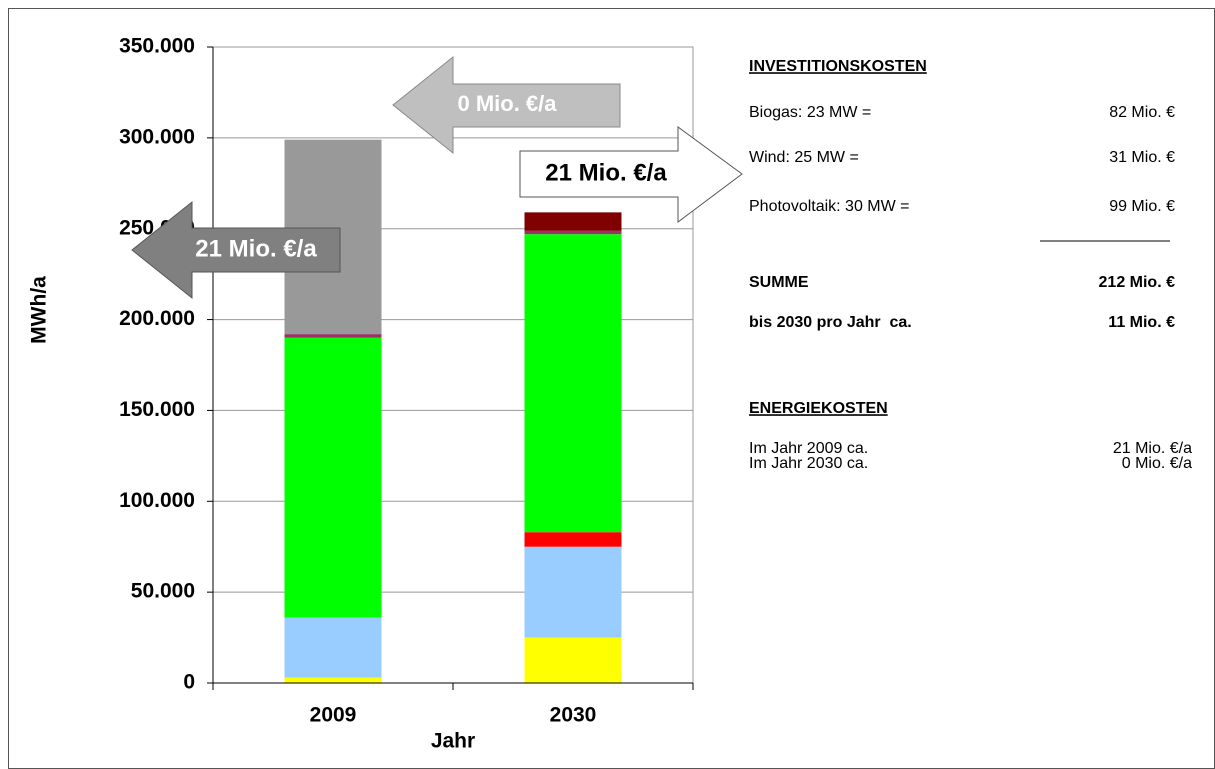  I want to click on arrow-right, so click(631, 174).